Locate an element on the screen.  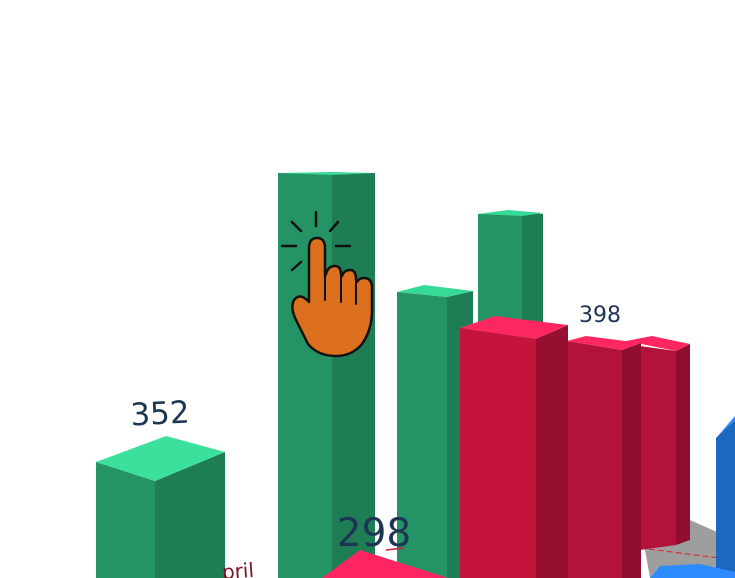
data-label-352: 352 is located at coordinates (160, 413).